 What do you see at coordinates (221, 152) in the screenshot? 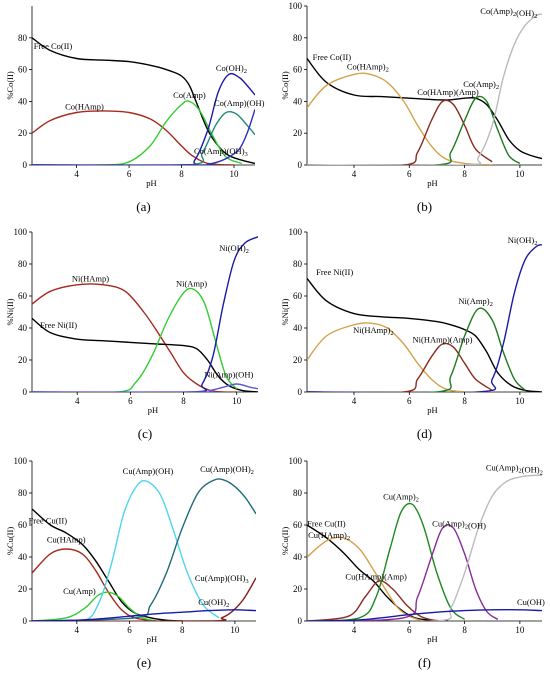
I see `curve-label: Co(Amp)(OH)3` at bounding box center [221, 152].